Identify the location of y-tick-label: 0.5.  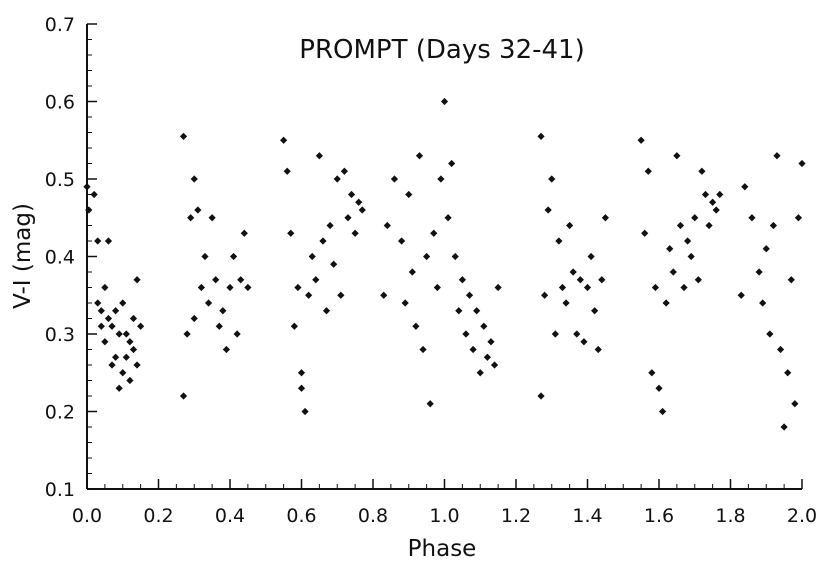
(60, 180).